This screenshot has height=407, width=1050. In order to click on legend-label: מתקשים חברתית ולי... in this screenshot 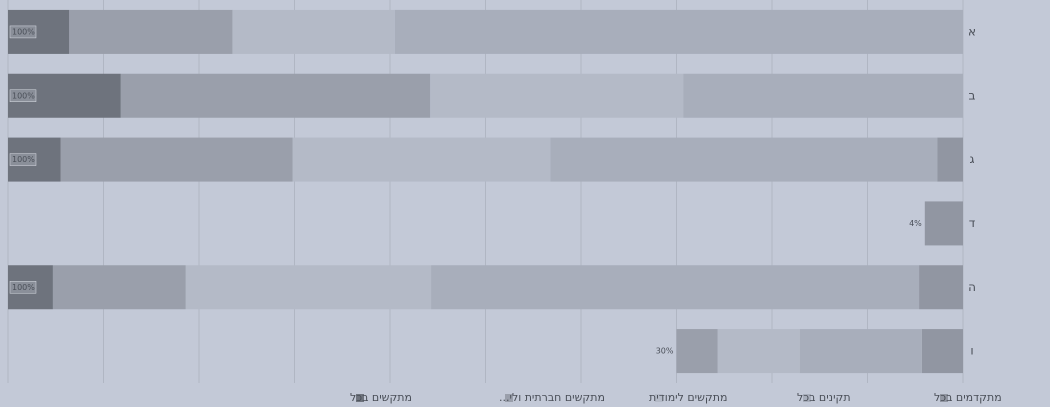, I will do `click(552, 397)`.